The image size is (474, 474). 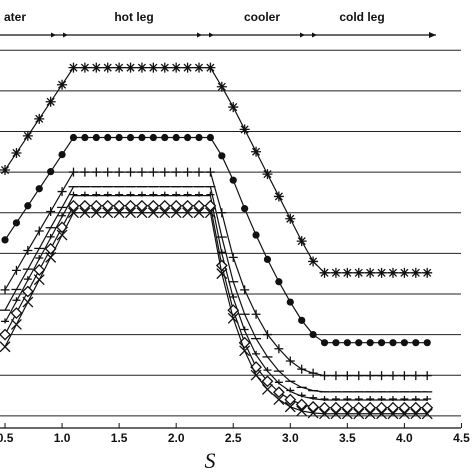 What do you see at coordinates (15, 17) in the screenshot?
I see `section-label: ater` at bounding box center [15, 17].